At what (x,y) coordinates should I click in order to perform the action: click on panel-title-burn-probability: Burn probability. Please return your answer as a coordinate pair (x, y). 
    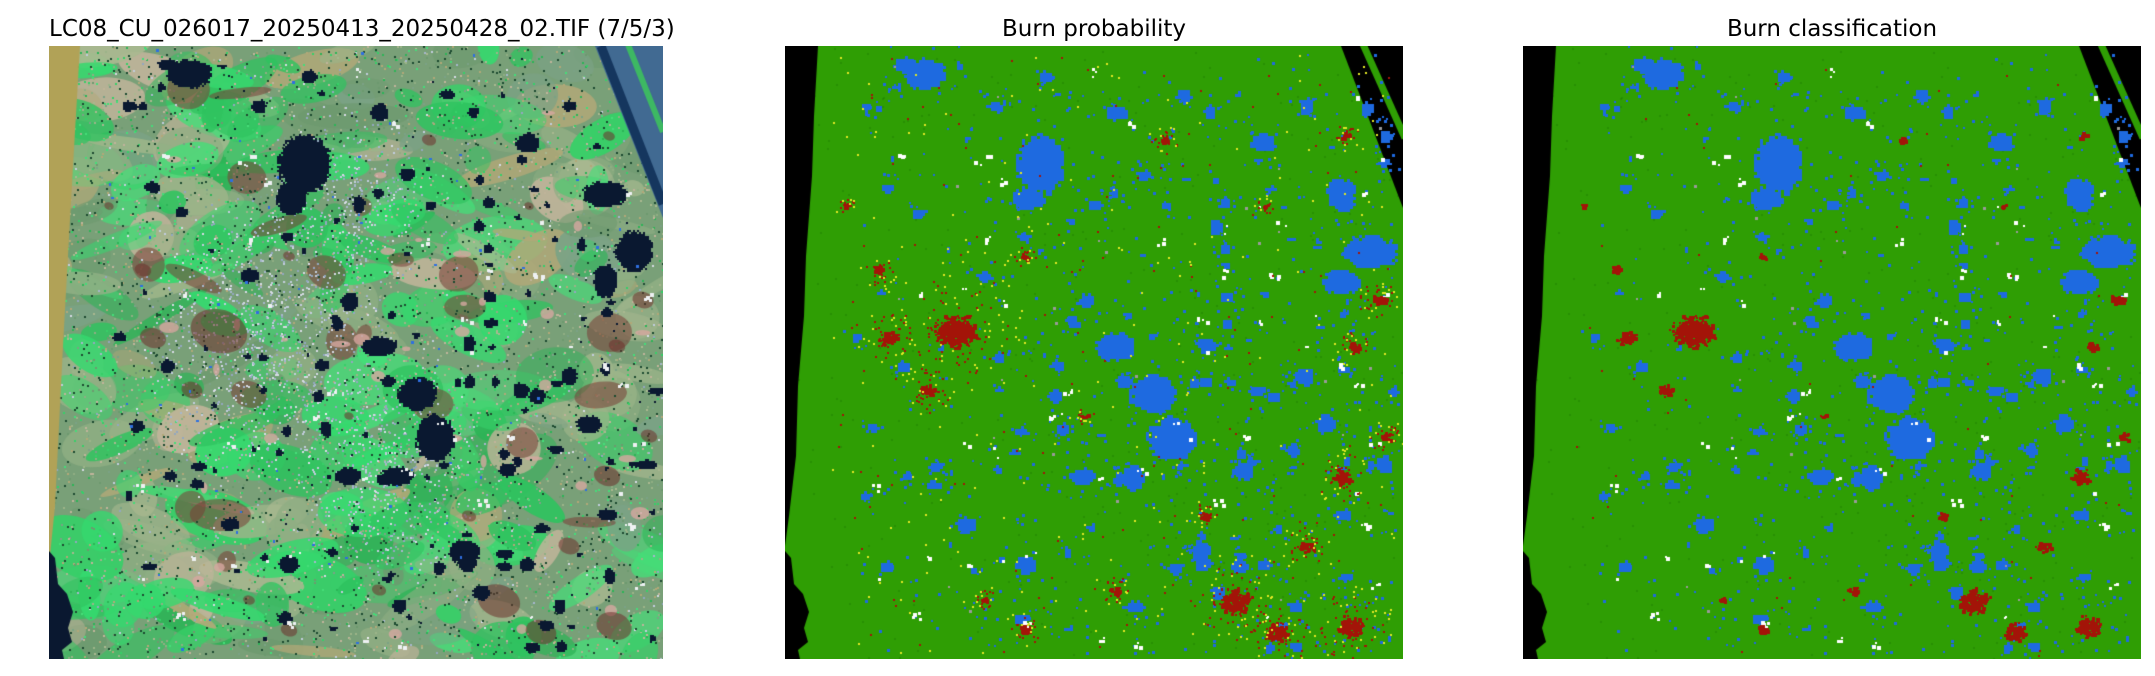
    Looking at the image, I should click on (1093, 29).